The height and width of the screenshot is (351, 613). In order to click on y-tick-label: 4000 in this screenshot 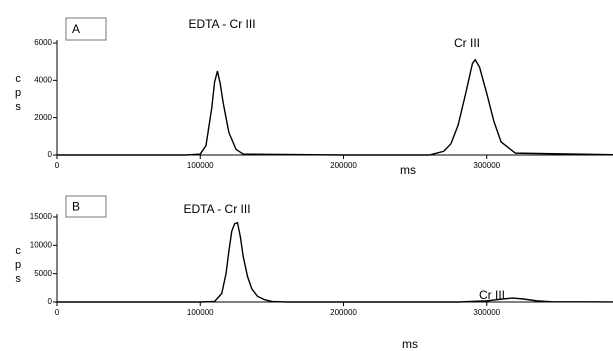, I will do `click(43, 79)`.